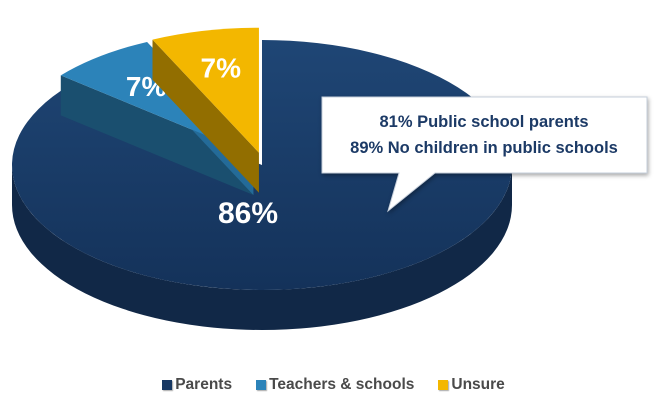 This screenshot has width=667, height=404. What do you see at coordinates (484, 148) in the screenshot?
I see `callout-line-2: 89% No children in public schools` at bounding box center [484, 148].